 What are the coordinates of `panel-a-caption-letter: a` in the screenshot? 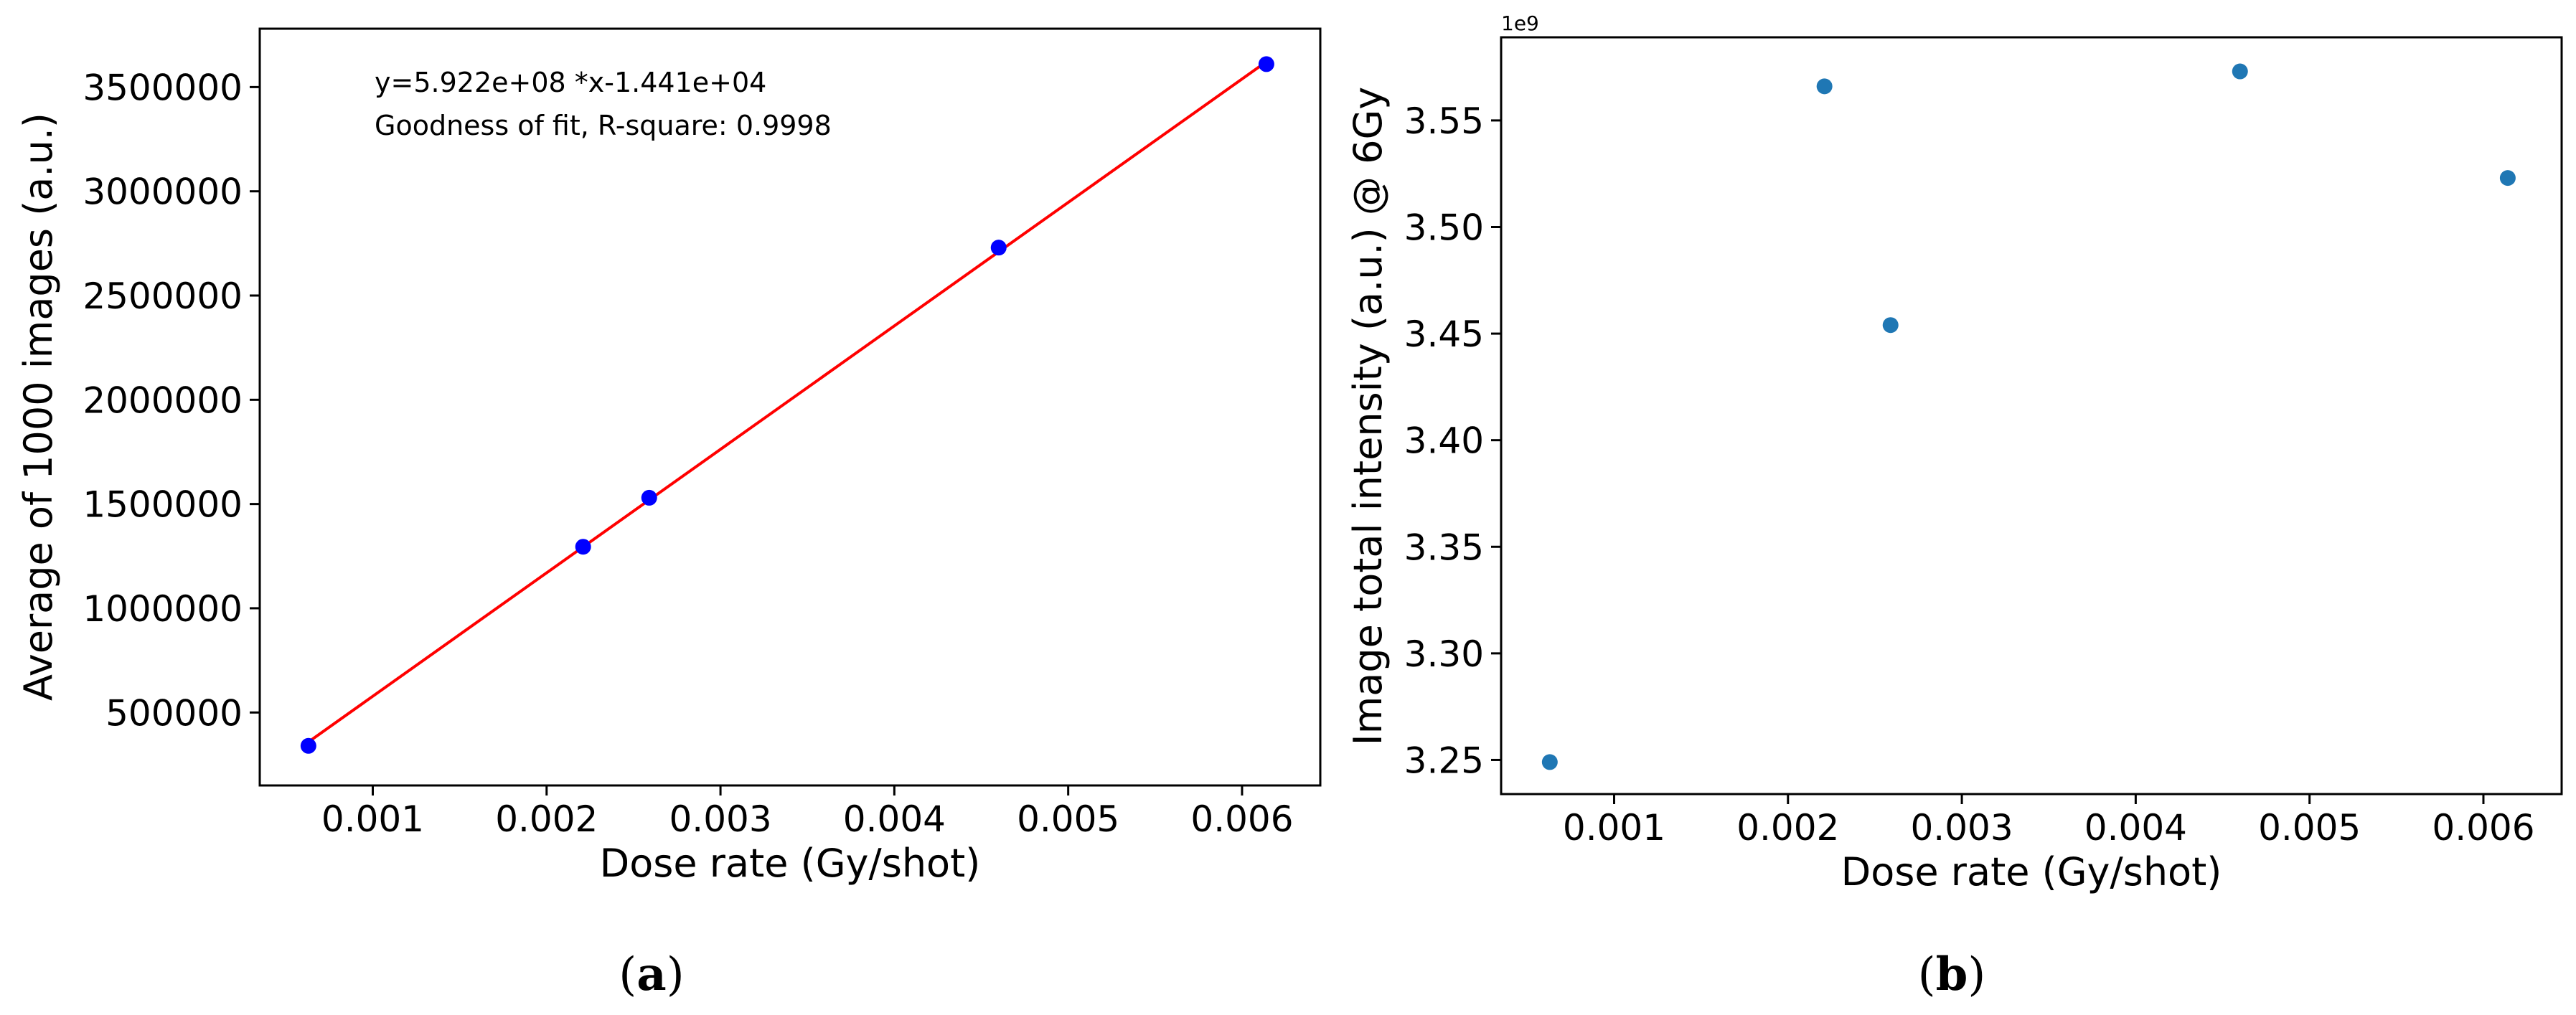 It's located at (651, 974).